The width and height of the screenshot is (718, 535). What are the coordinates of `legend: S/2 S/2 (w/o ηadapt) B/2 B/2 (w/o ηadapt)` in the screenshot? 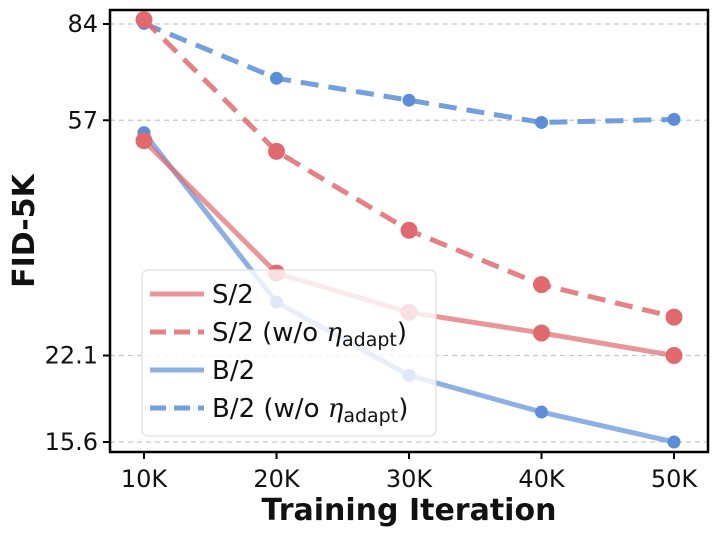 It's located at (289, 353).